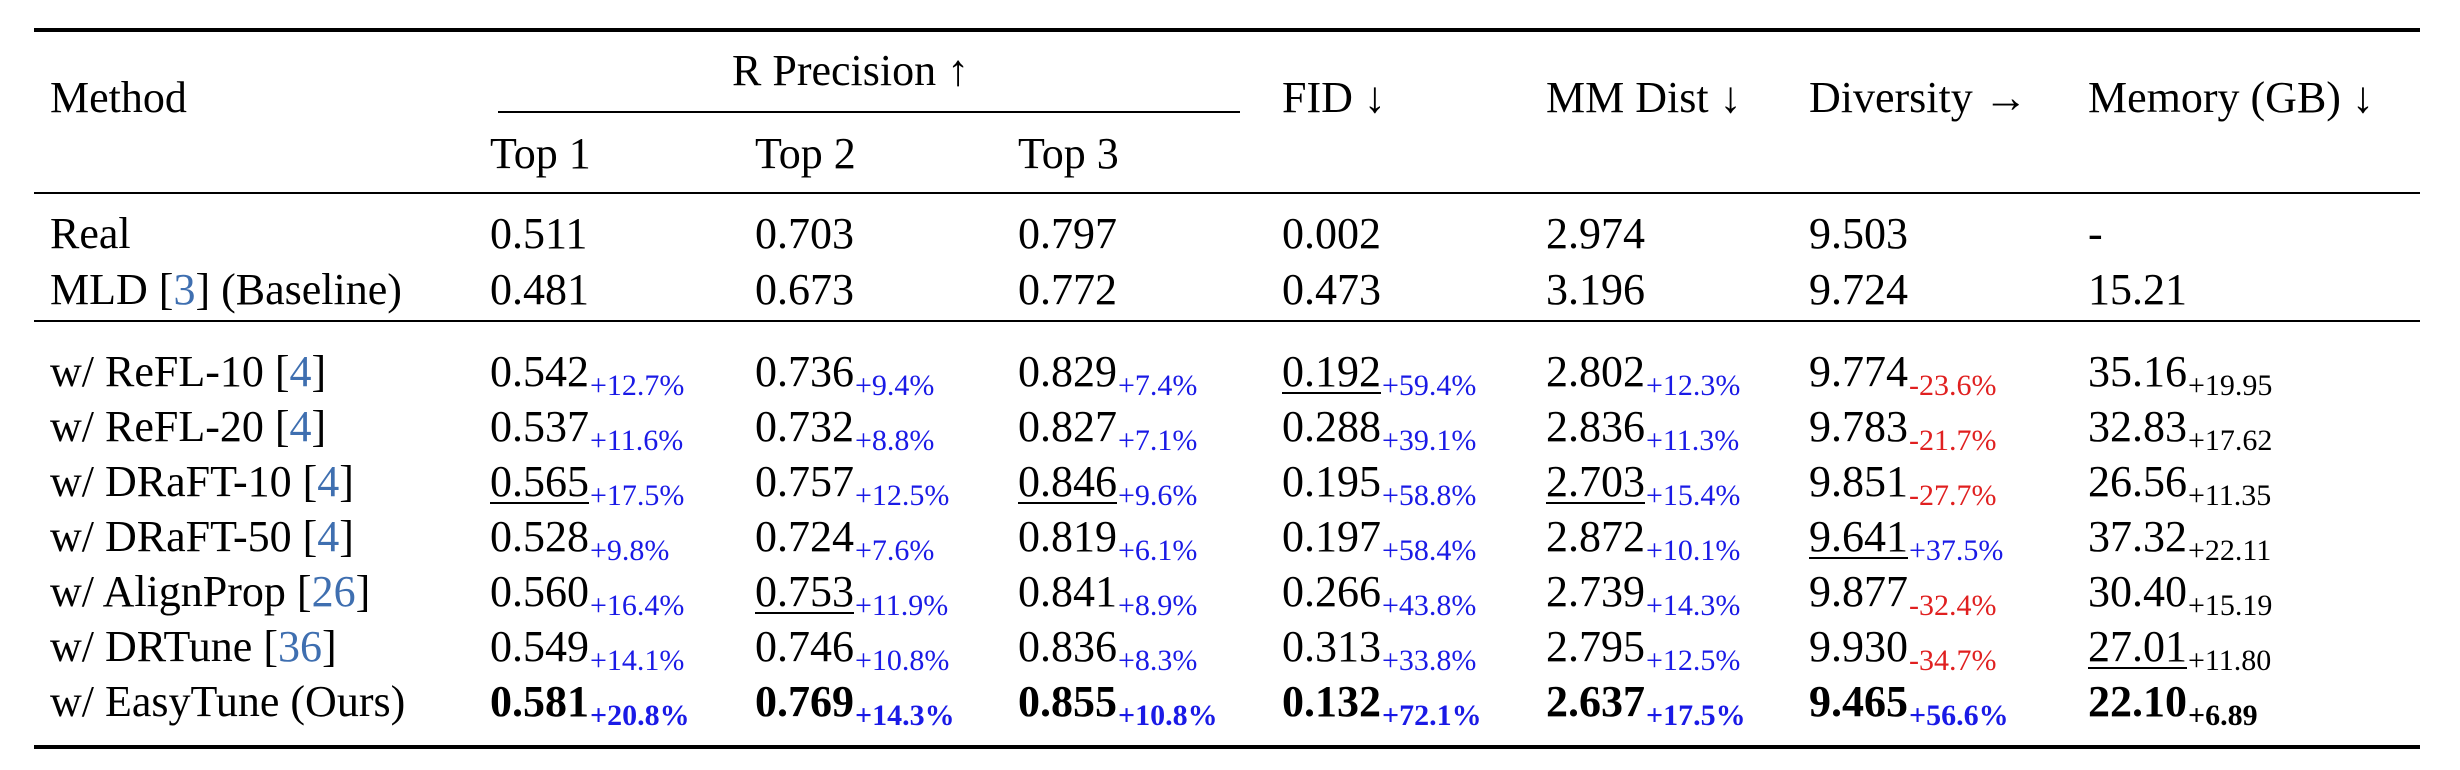  I want to click on cell-value: 0.195, so click(1331, 481).